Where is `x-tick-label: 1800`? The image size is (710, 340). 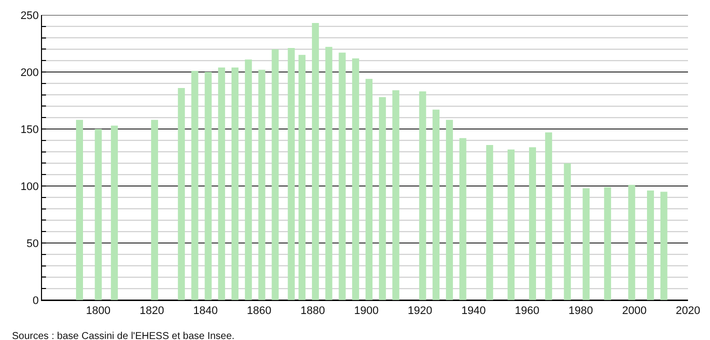 x-tick-label: 1800 is located at coordinates (98, 311).